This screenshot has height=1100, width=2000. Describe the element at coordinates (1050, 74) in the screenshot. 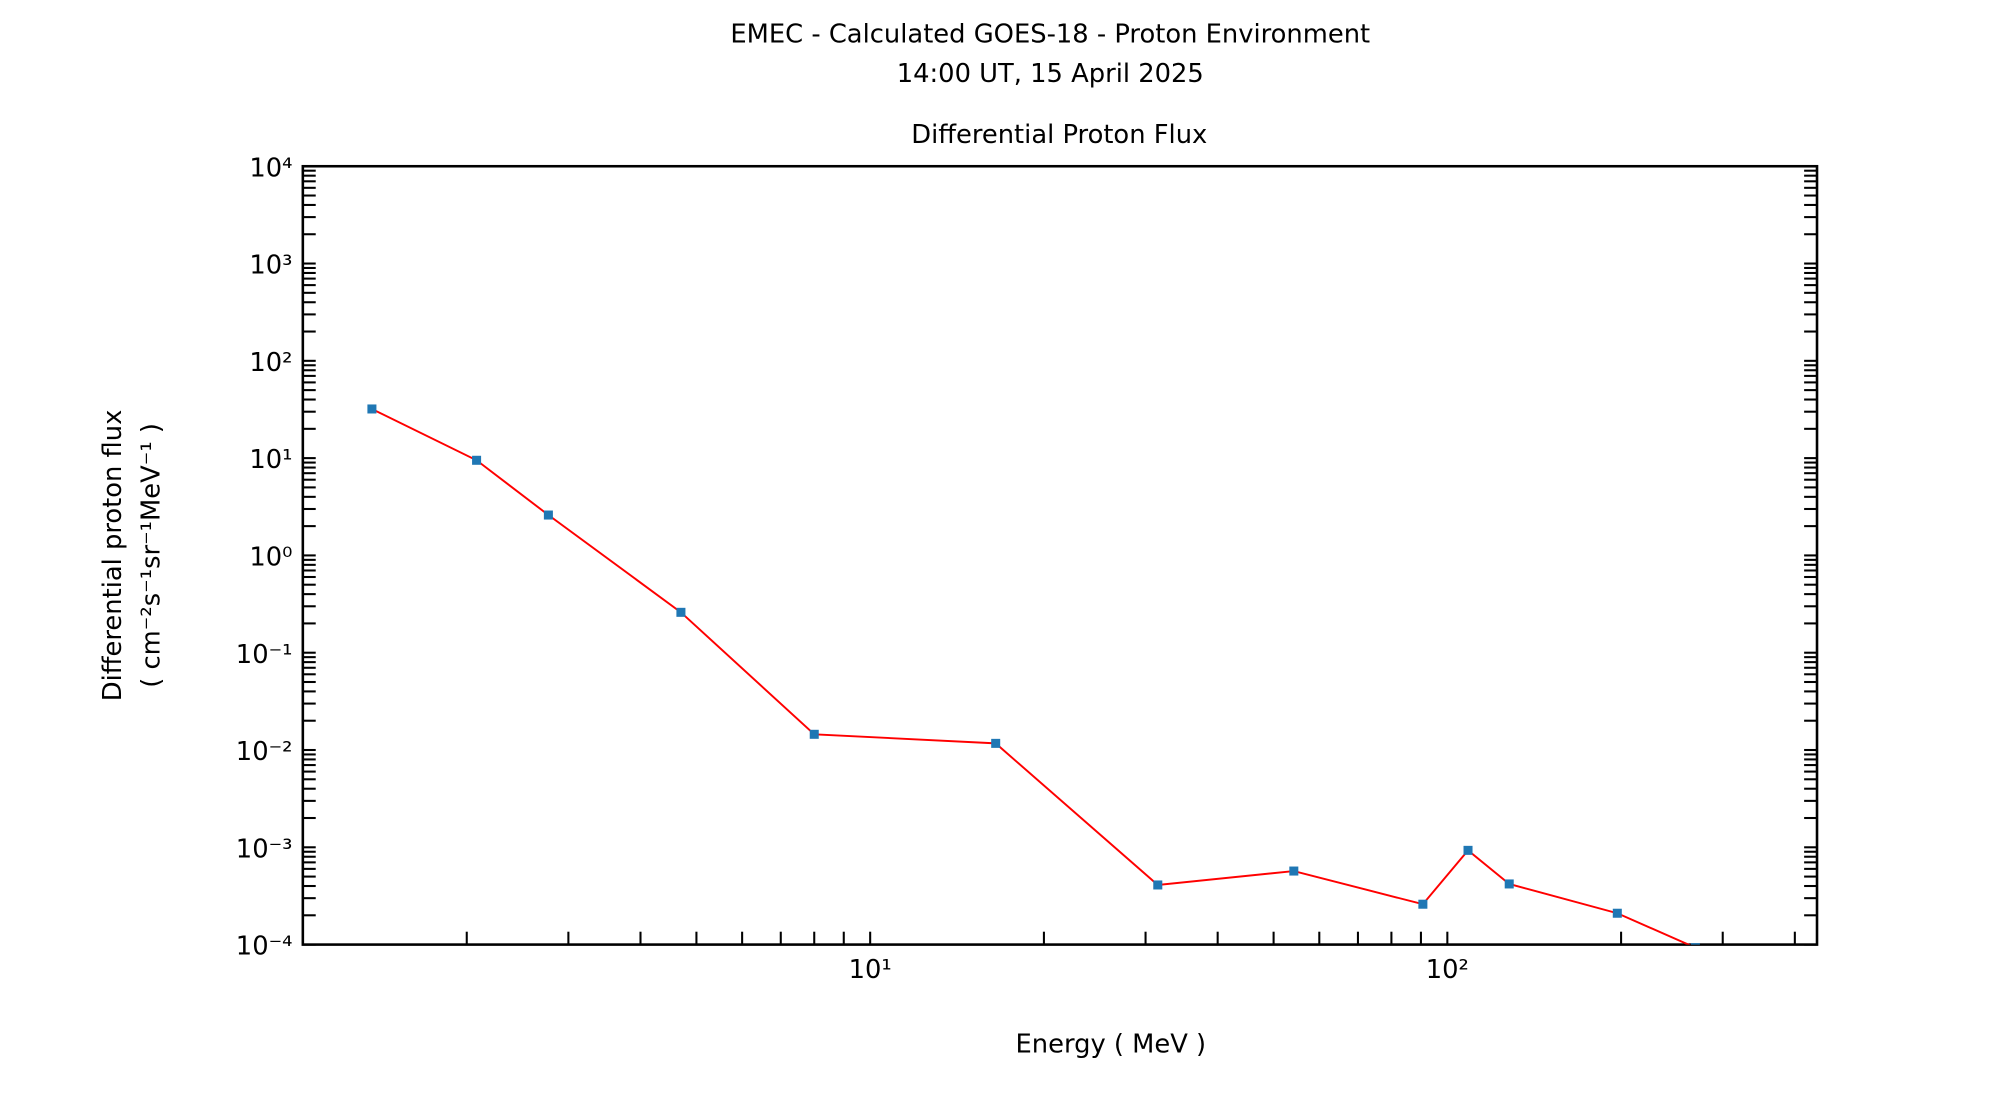

I see `chart-subtitle: 14:00 UT, 15 April 2025` at that location.